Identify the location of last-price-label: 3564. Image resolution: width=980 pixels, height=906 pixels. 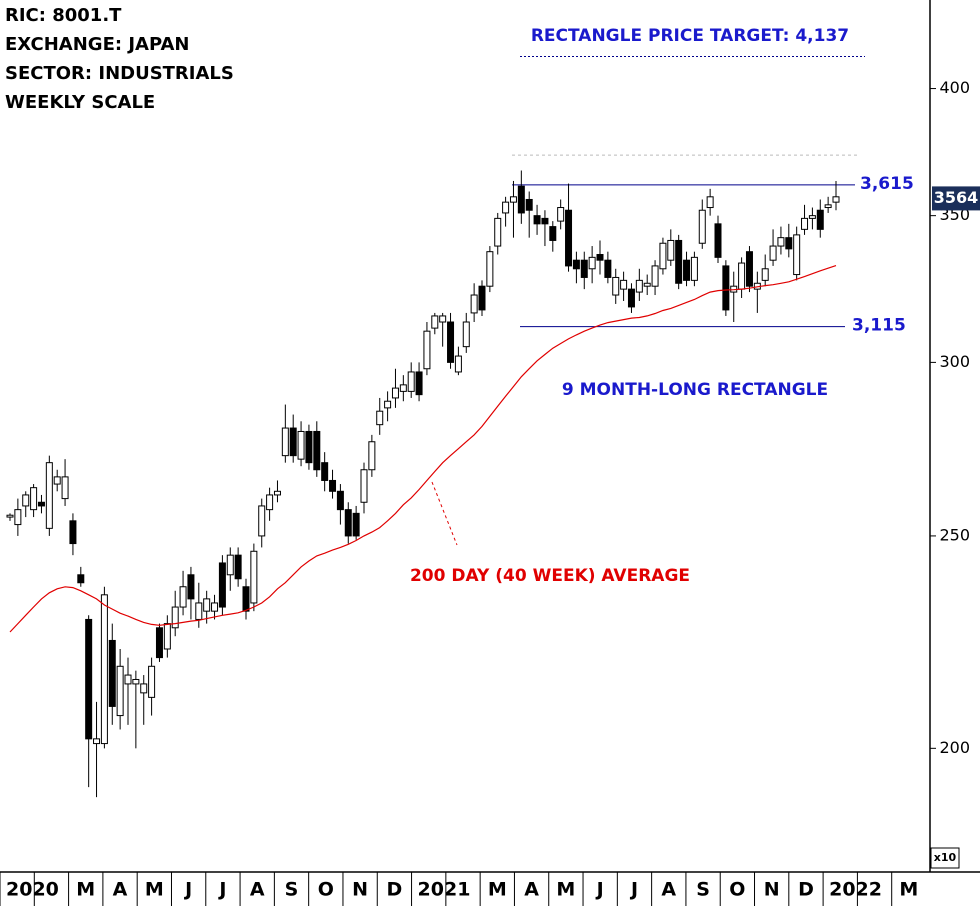
(956, 197).